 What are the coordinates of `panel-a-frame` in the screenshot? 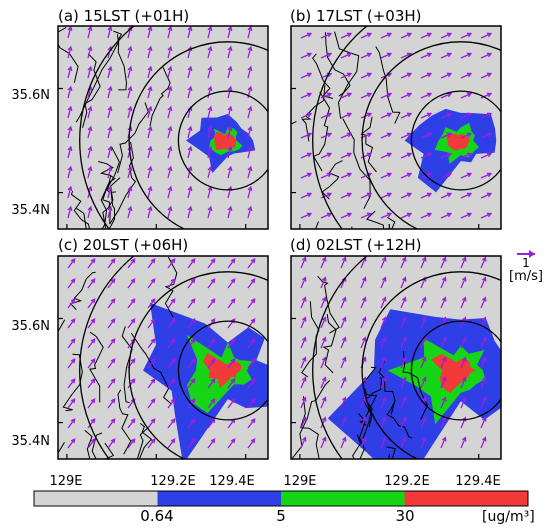 It's located at (163, 127).